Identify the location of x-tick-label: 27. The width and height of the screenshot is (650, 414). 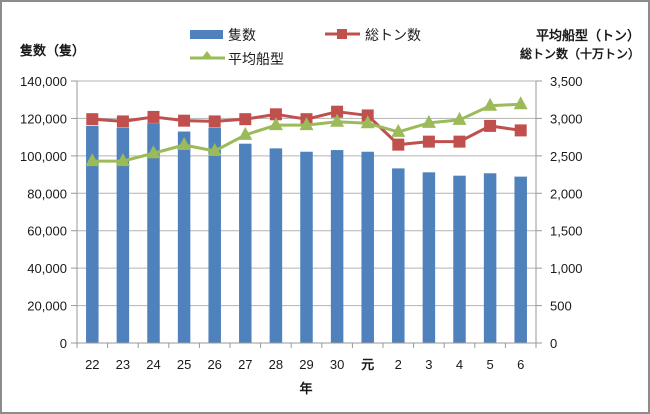
(245, 364).